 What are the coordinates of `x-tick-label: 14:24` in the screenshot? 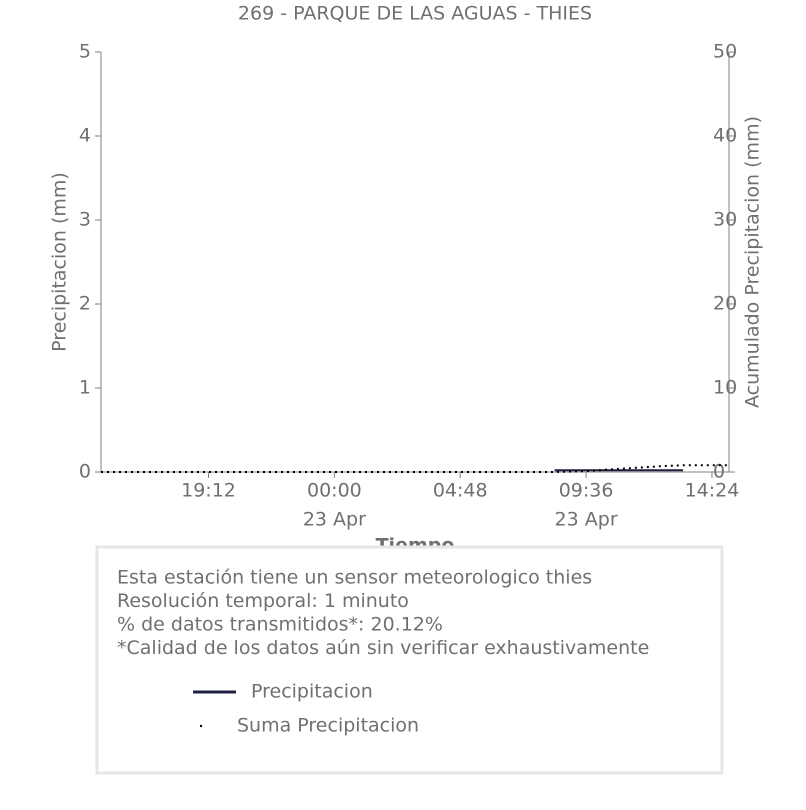 It's located at (712, 491).